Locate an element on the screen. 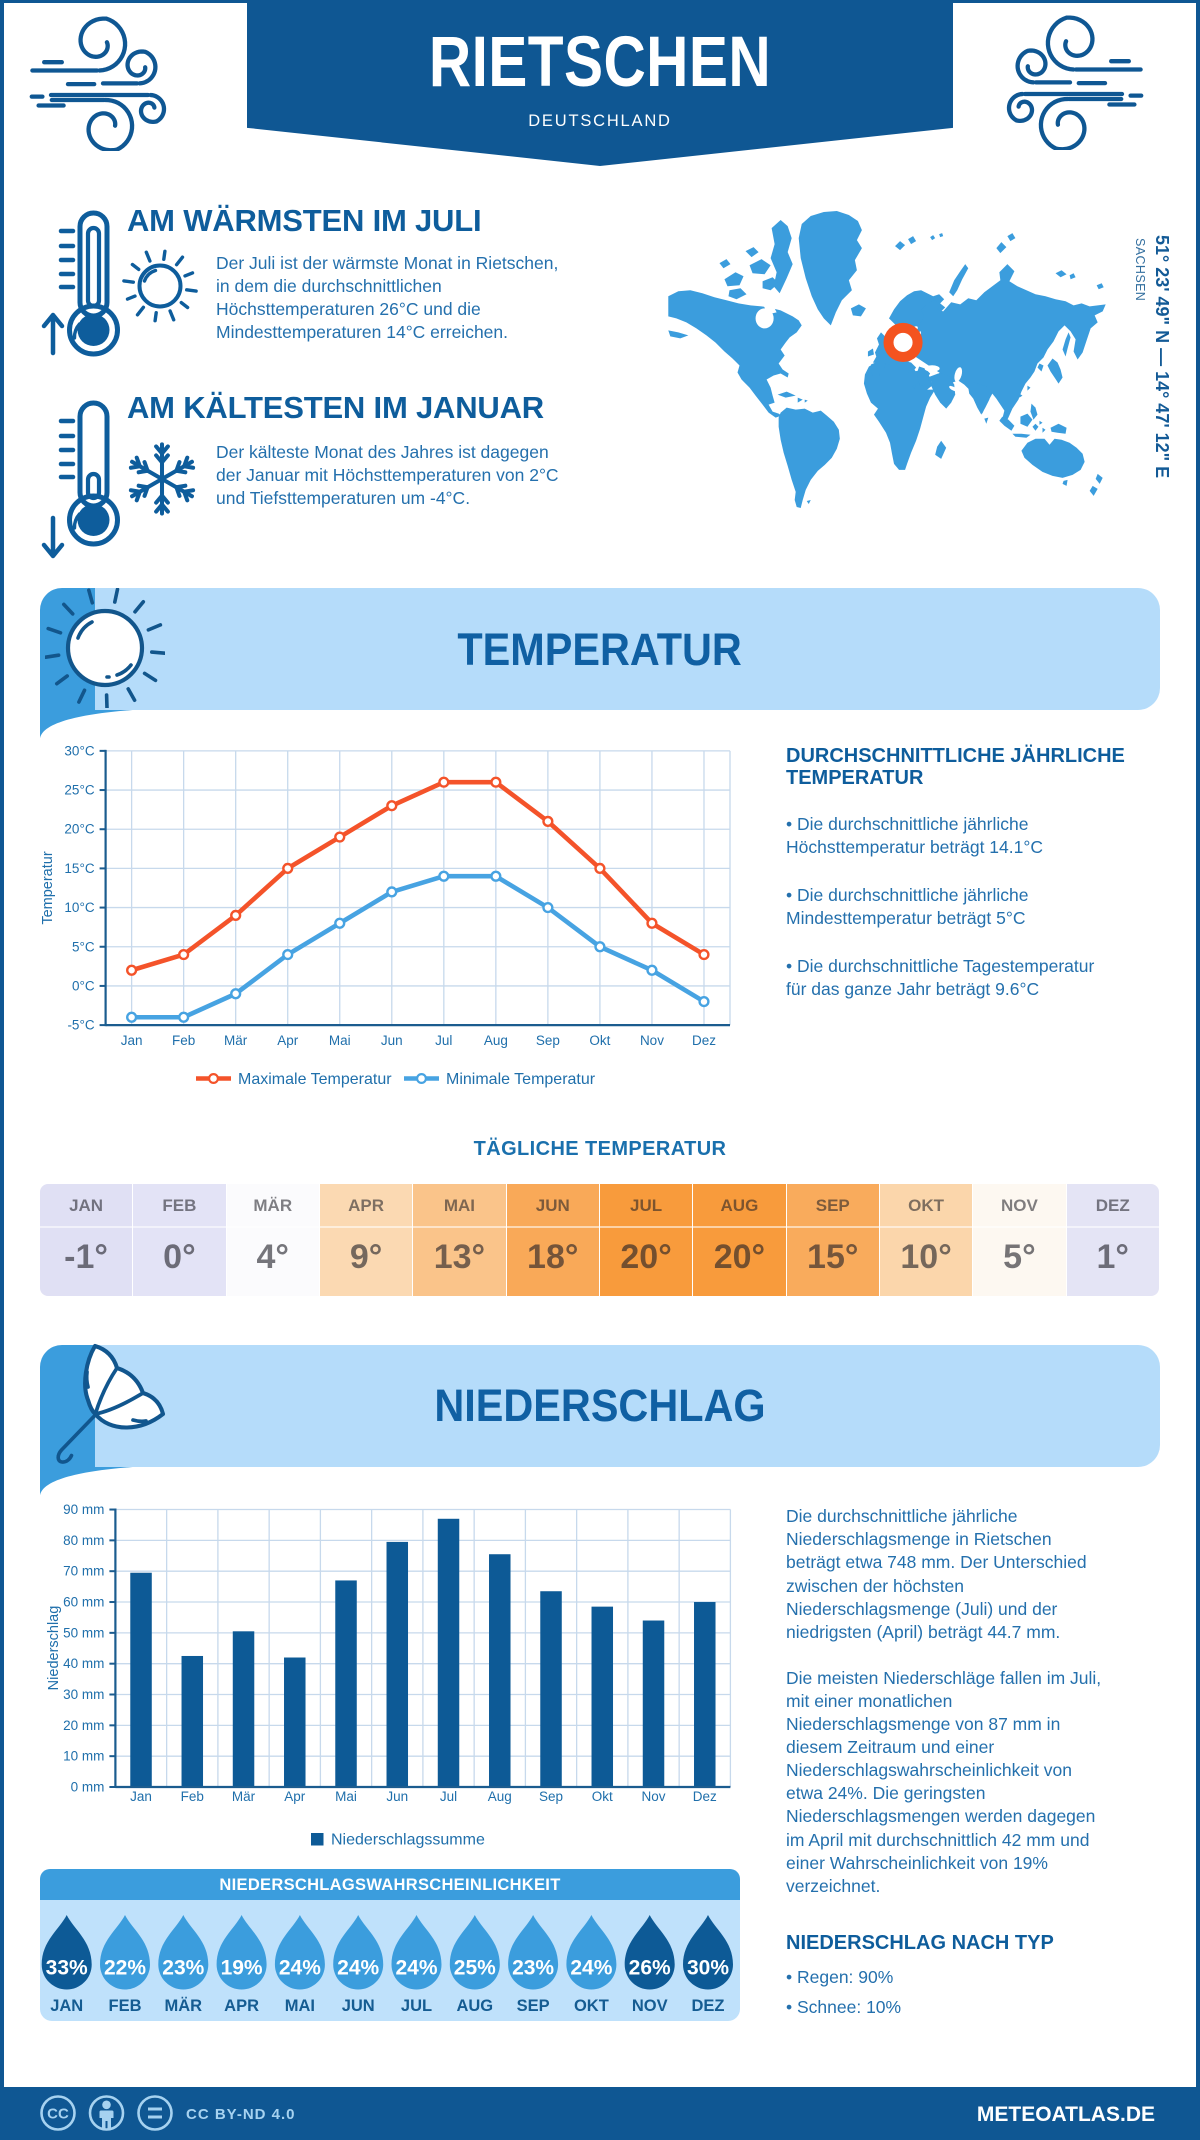 The height and width of the screenshot is (2140, 1200). svg-text: 0 mm is located at coordinates (88, 1787).